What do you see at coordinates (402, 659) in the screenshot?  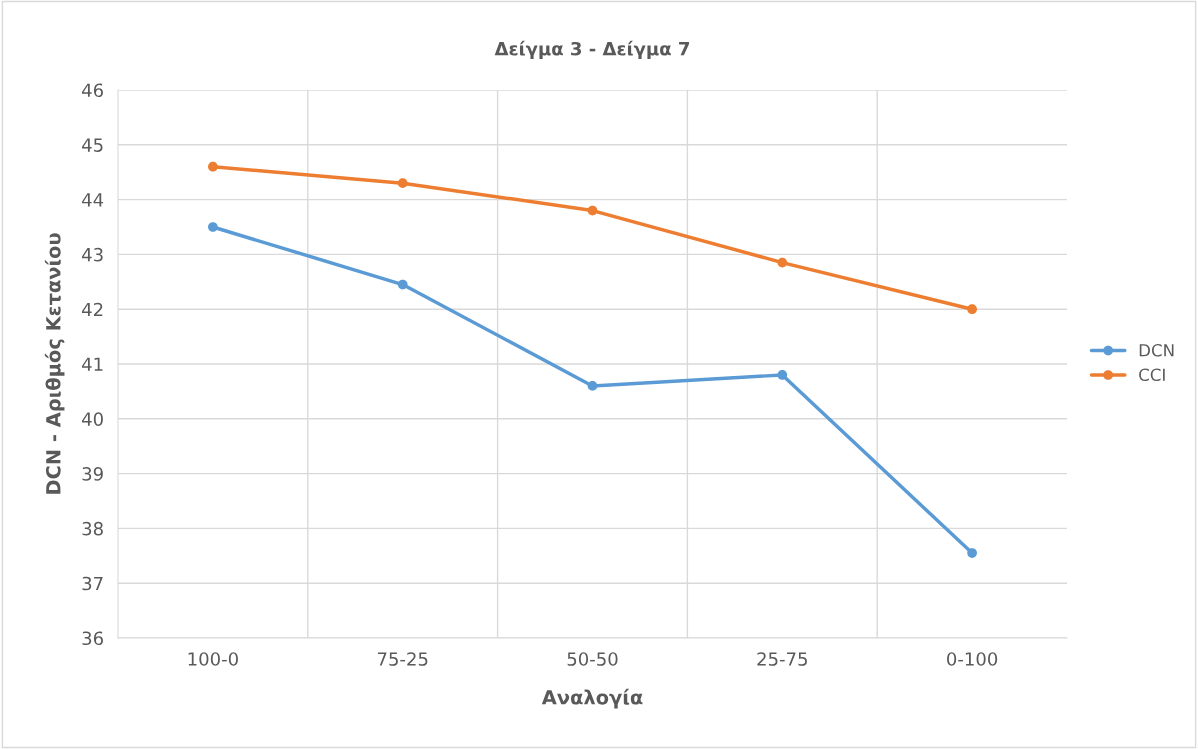 I see `x-tick-label: 75-25` at bounding box center [402, 659].